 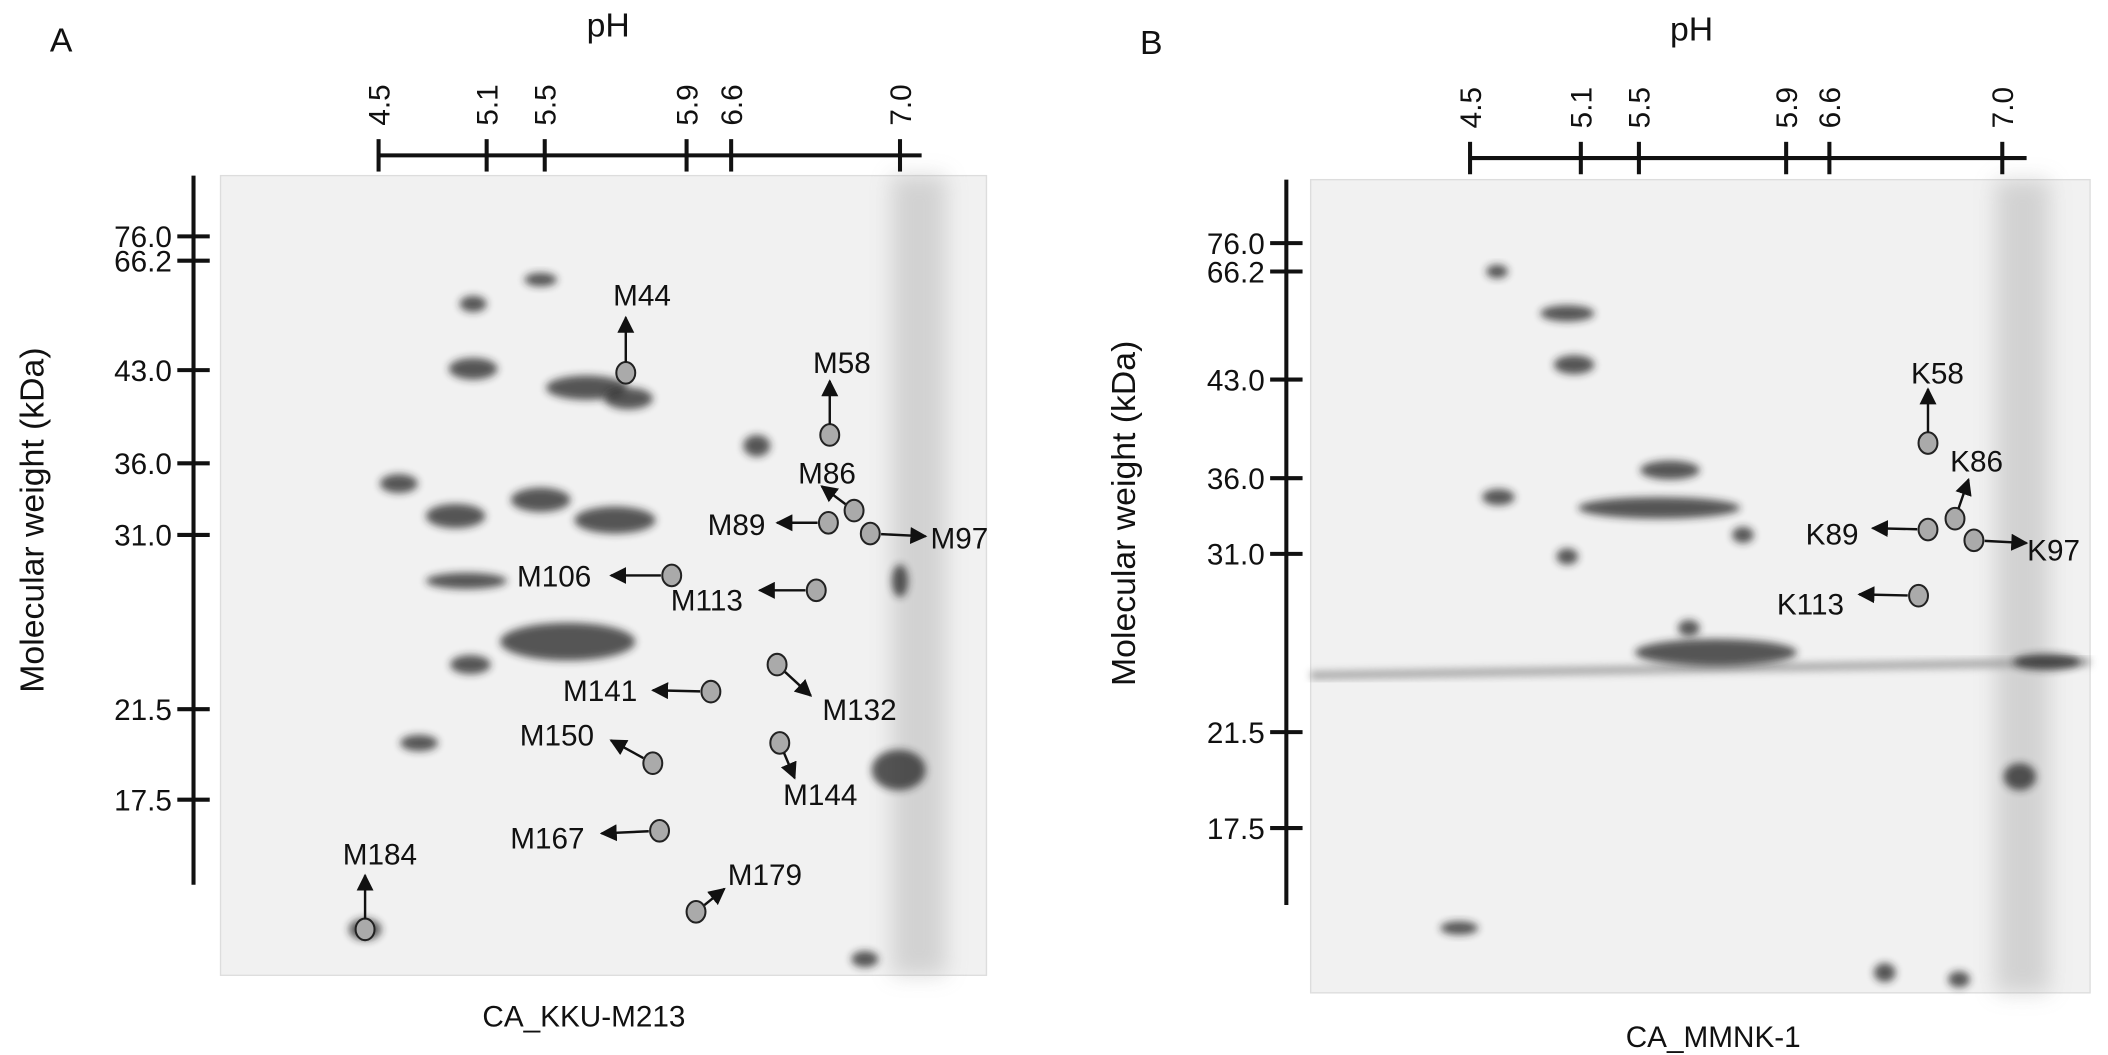 What do you see at coordinates (642, 295) in the screenshot?
I see `spot-label: M44` at bounding box center [642, 295].